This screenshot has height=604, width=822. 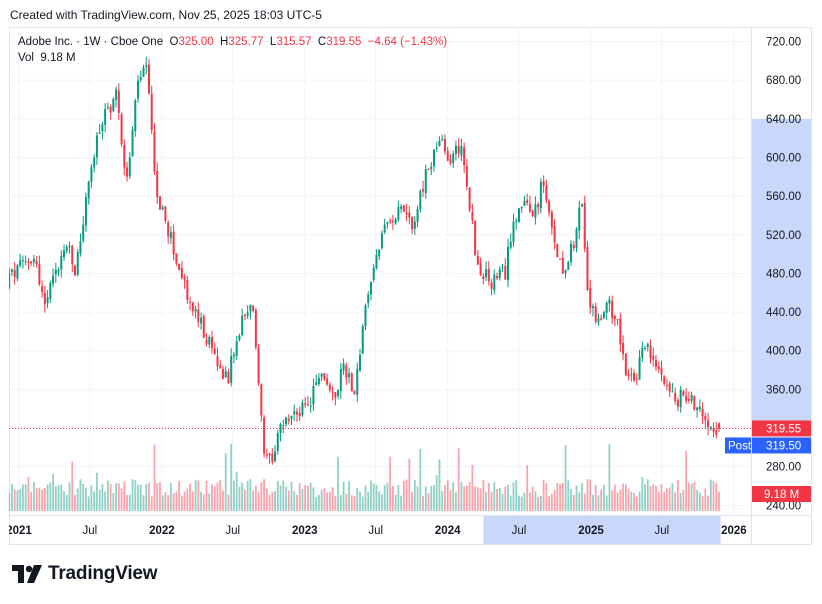 What do you see at coordinates (783, 446) in the screenshot?
I see `svg-text: 319.50` at bounding box center [783, 446].